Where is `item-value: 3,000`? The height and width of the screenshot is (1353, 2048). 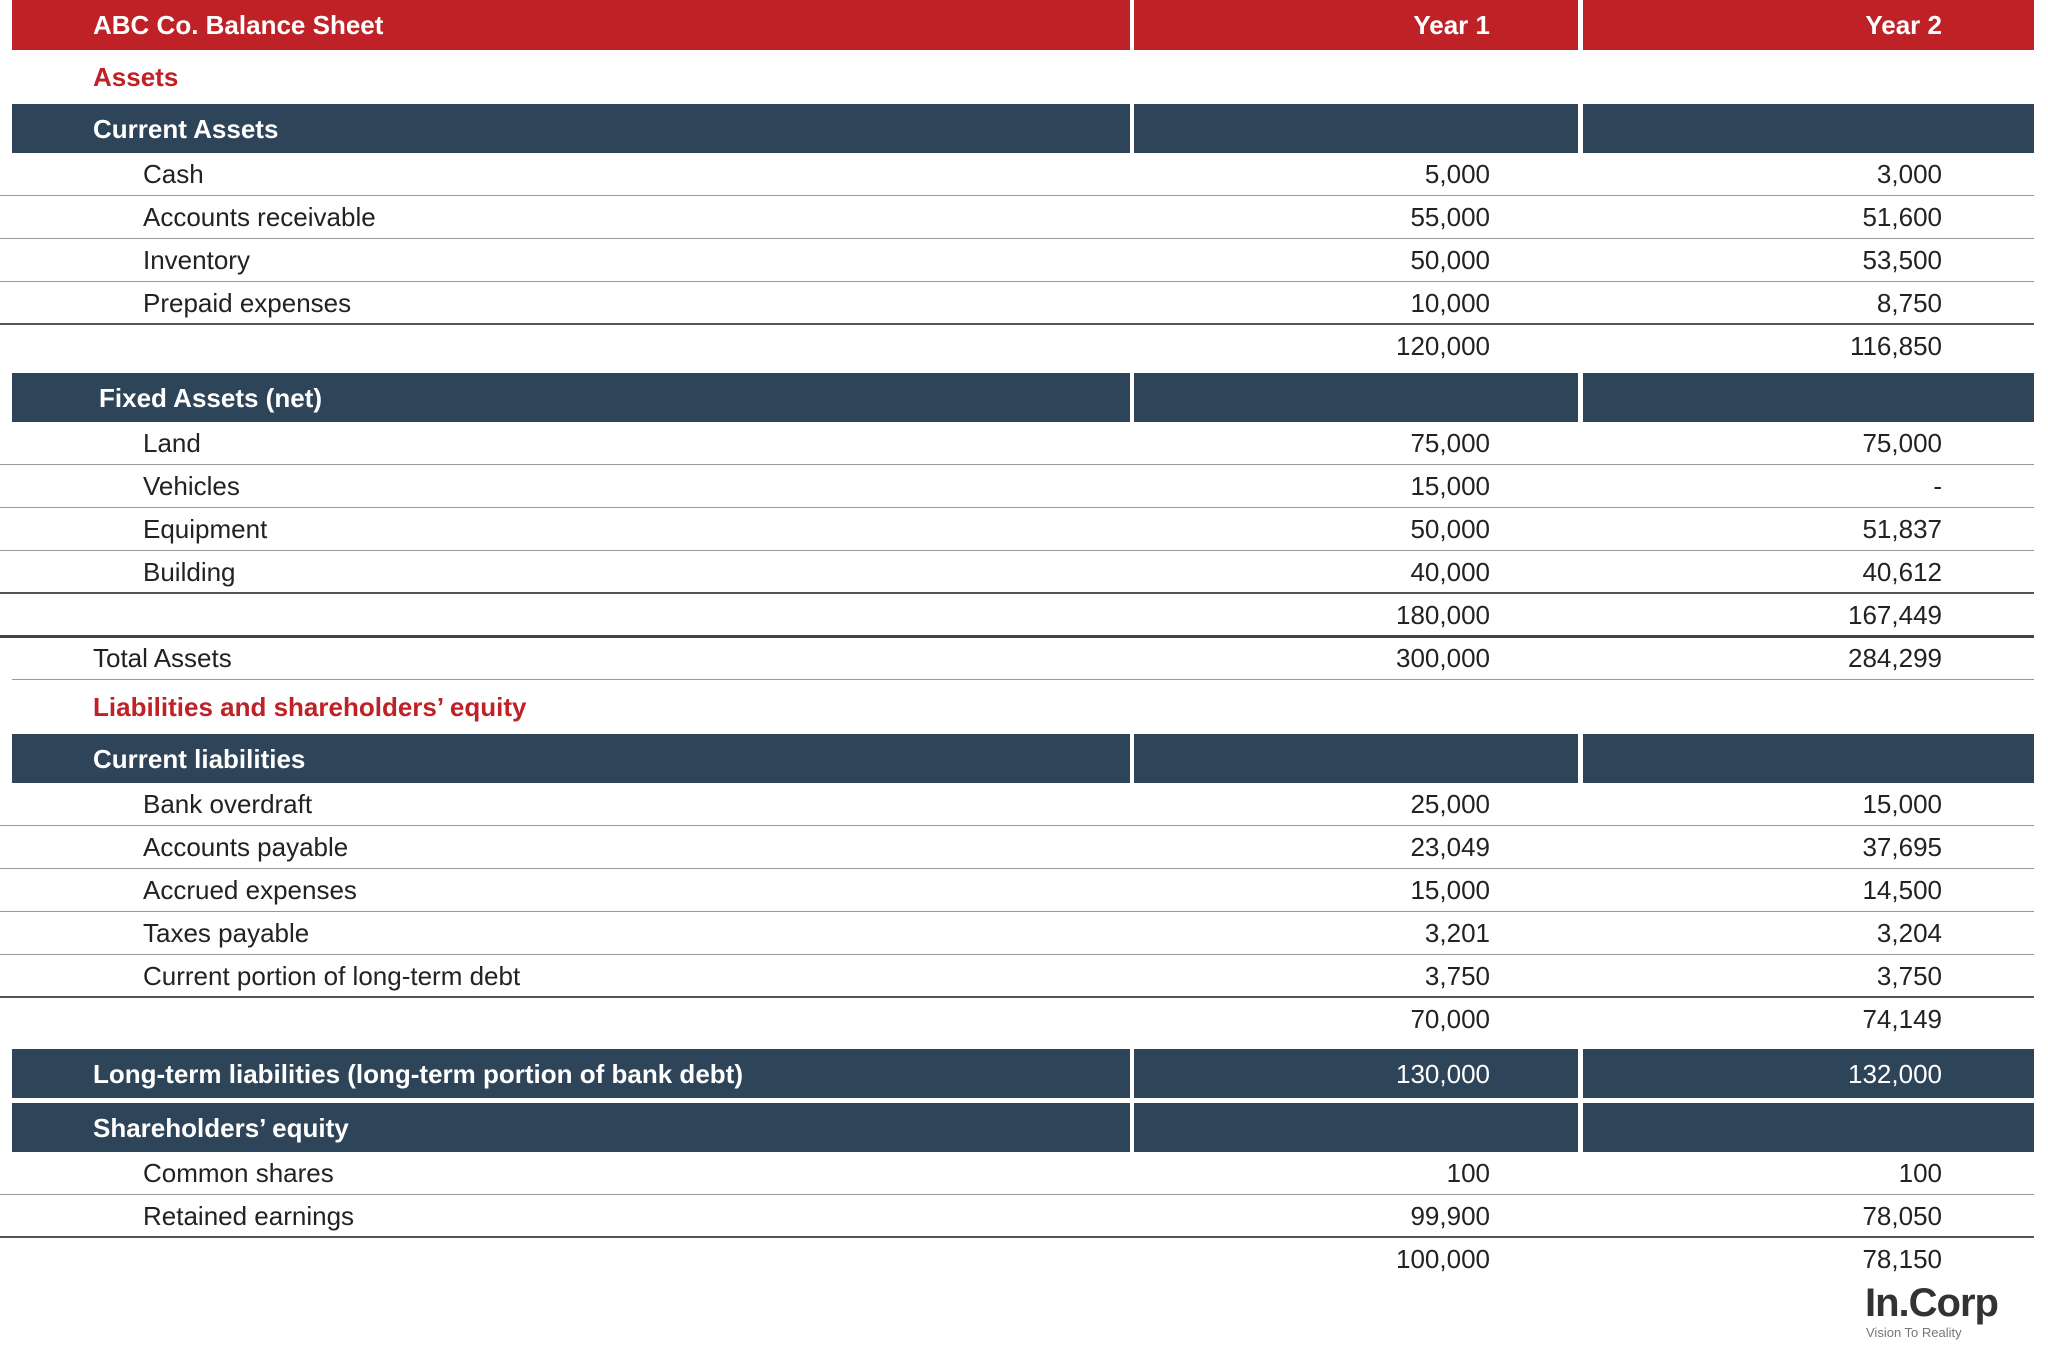
item-value: 3,000 is located at coordinates (1909, 174).